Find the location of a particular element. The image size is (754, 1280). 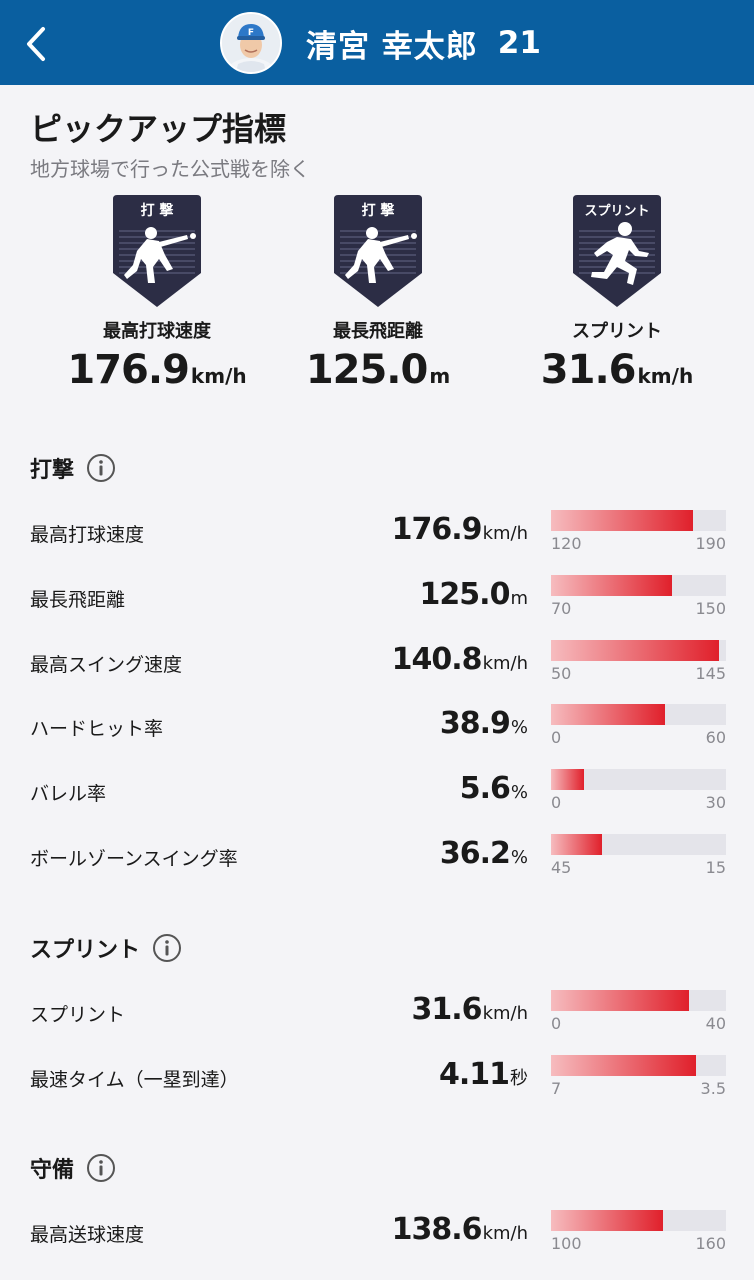

metric-number: 4.11 is located at coordinates (474, 1074).